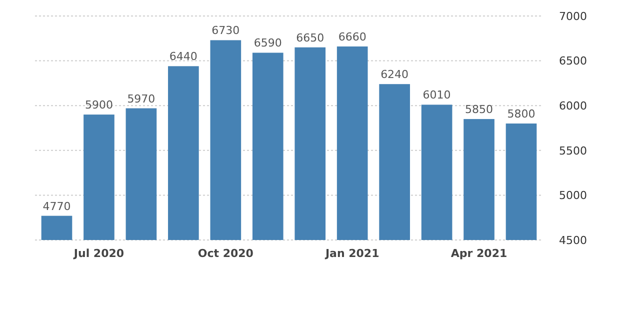 This screenshot has width=620, height=323. Describe the element at coordinates (352, 253) in the screenshot. I see `x-tick-label: Jan 2021` at that location.